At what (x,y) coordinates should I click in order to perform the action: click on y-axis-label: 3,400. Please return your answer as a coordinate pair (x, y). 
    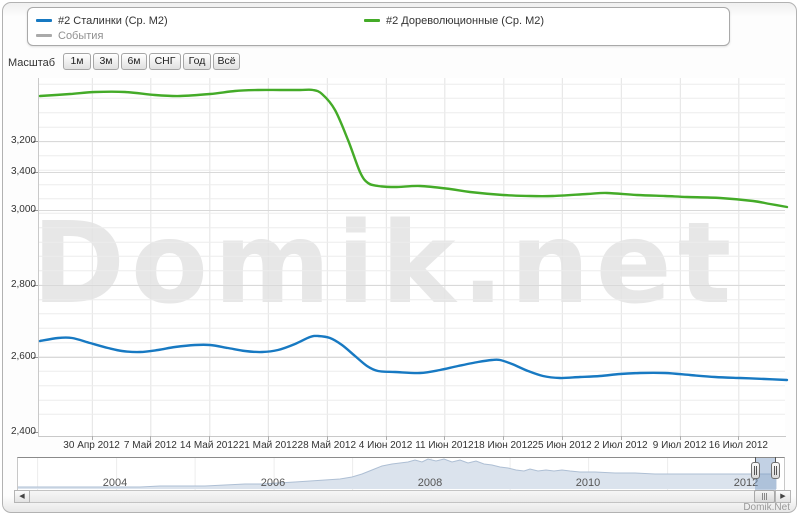
    Looking at the image, I should click on (23, 171).